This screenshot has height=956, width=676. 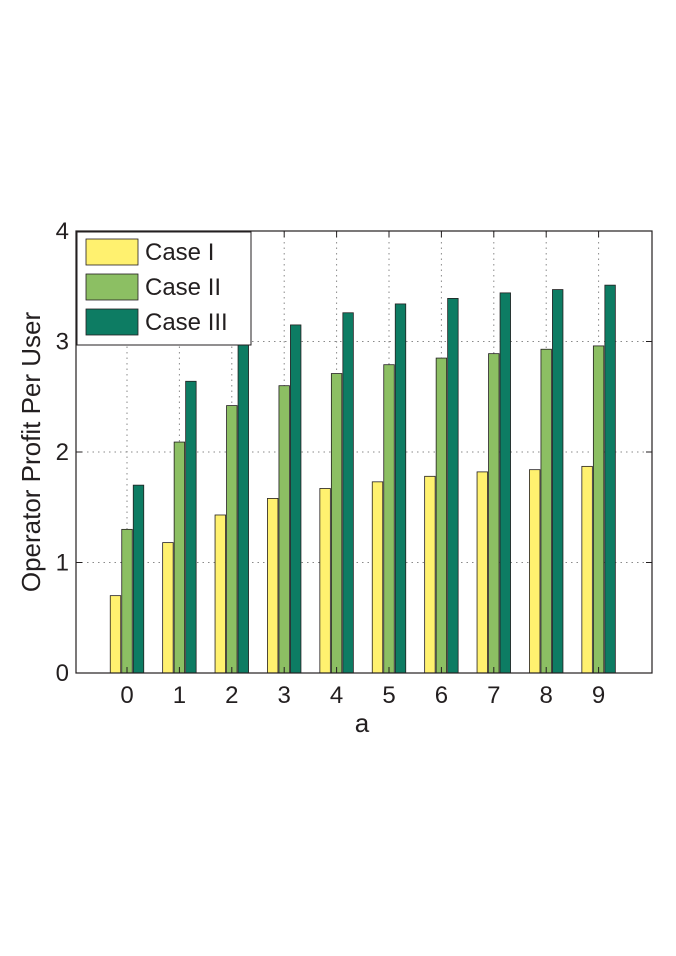 I want to click on x-tick-label: 8, so click(x=546, y=695).